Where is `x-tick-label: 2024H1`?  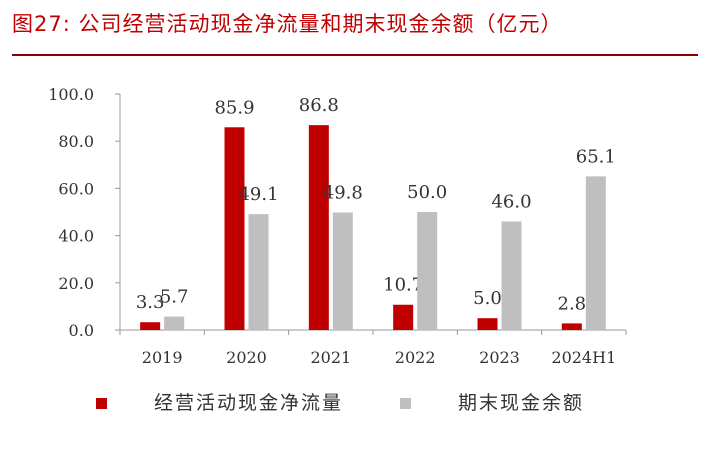
x-tick-label: 2024H1 is located at coordinates (583, 357).